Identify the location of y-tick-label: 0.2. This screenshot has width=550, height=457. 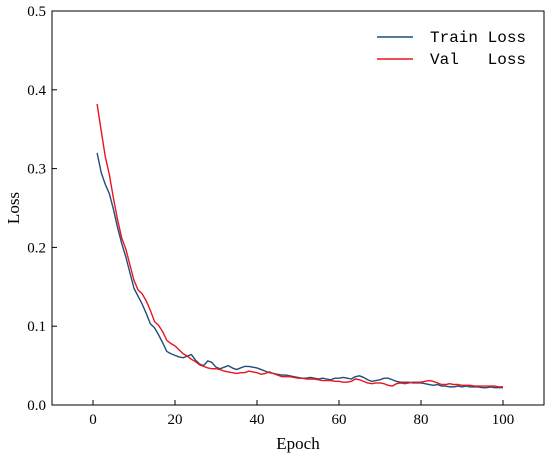
(36, 248).